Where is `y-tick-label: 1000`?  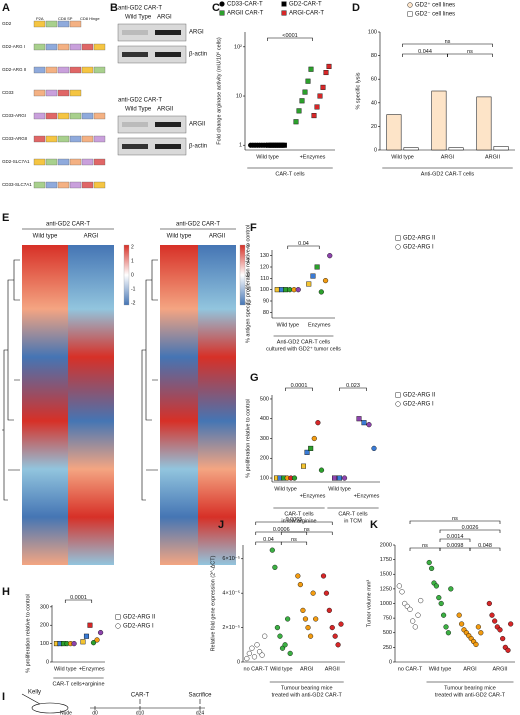
y-tick-label: 1000 is located at coordinates (386, 604).